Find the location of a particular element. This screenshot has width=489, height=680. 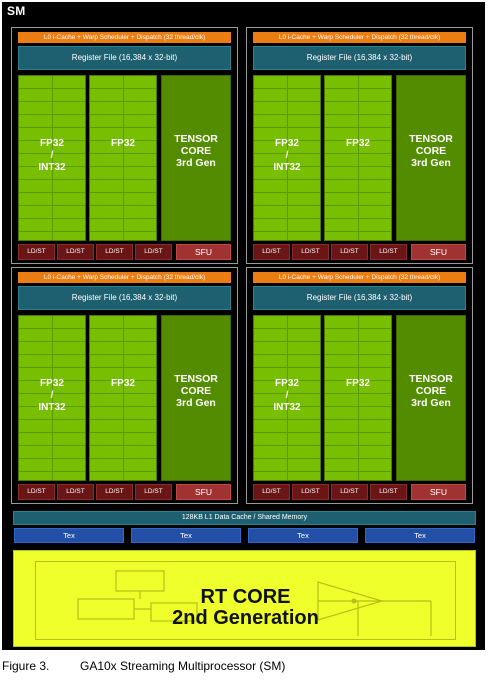

rt-core-label: RT CORE 2nd Generation is located at coordinates (245, 608).